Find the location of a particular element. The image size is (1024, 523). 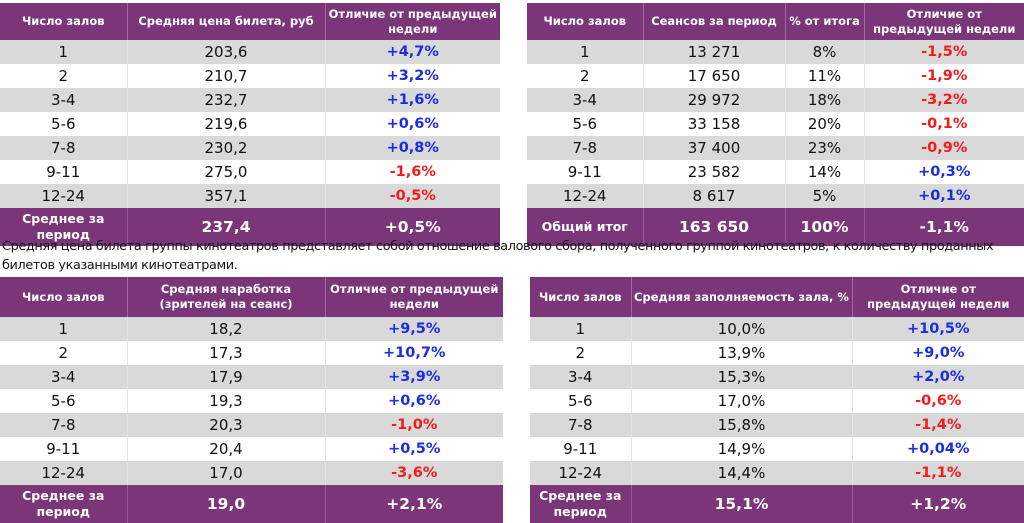

total-row: Среднее за период 237,4 +0,5% is located at coordinates (250, 227).